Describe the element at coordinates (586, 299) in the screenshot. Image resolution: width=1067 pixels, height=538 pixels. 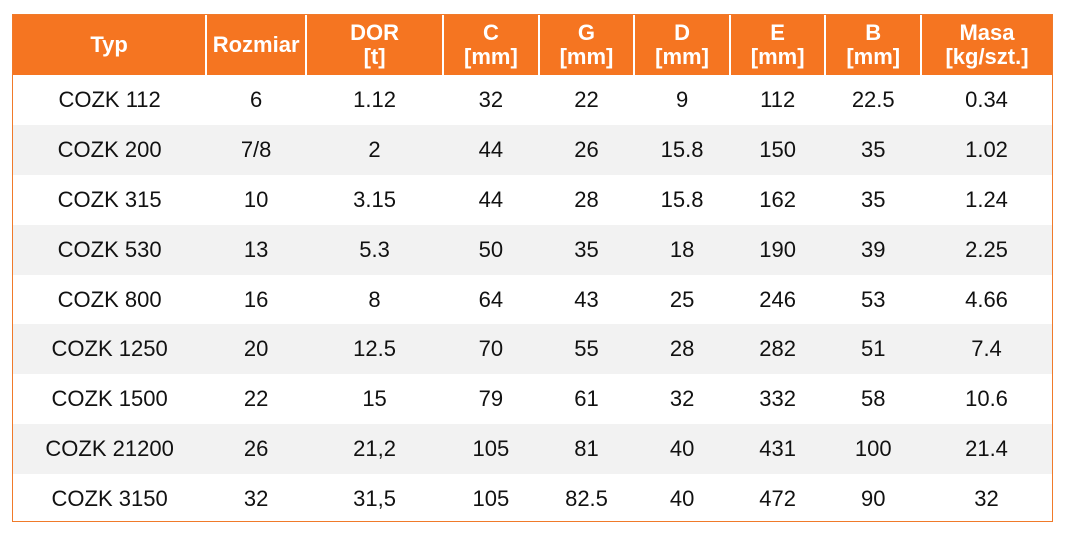
I see `table-cell: 43` at that location.